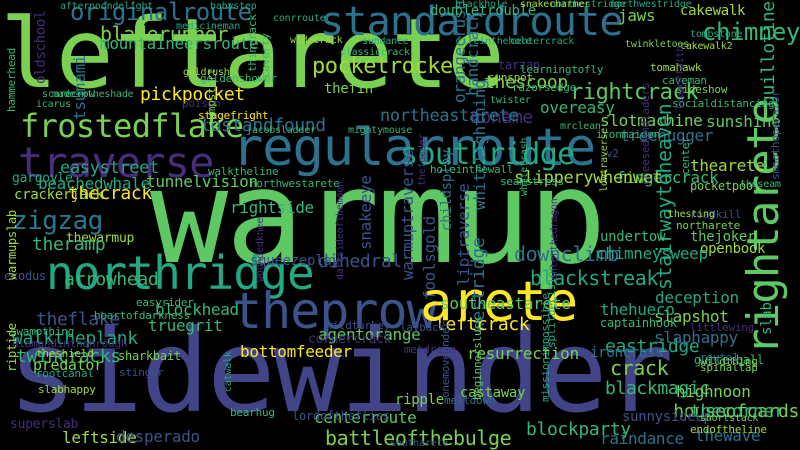 This screenshot has height=450, width=800. Describe the element at coordinates (419, 400) in the screenshot. I see `word-115: ripple` at that location.